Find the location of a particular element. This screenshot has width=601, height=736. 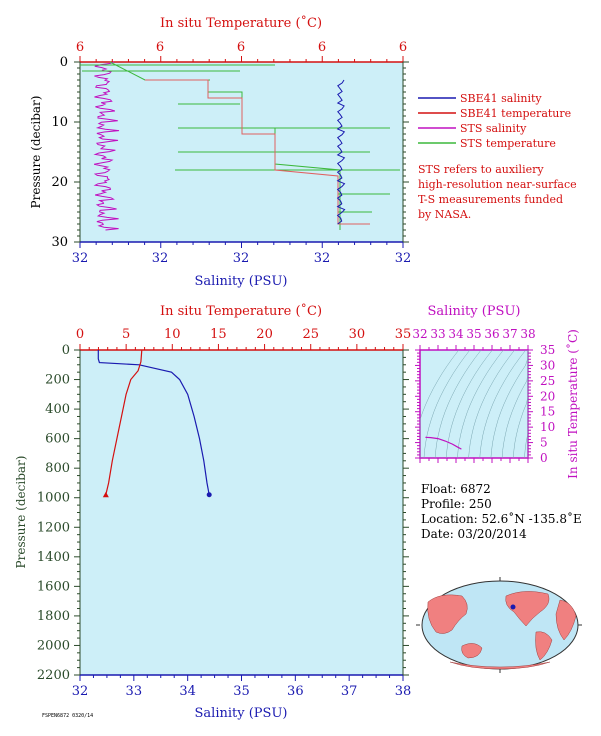

bottom-x2-tick-label: 35 is located at coordinates (403, 334).